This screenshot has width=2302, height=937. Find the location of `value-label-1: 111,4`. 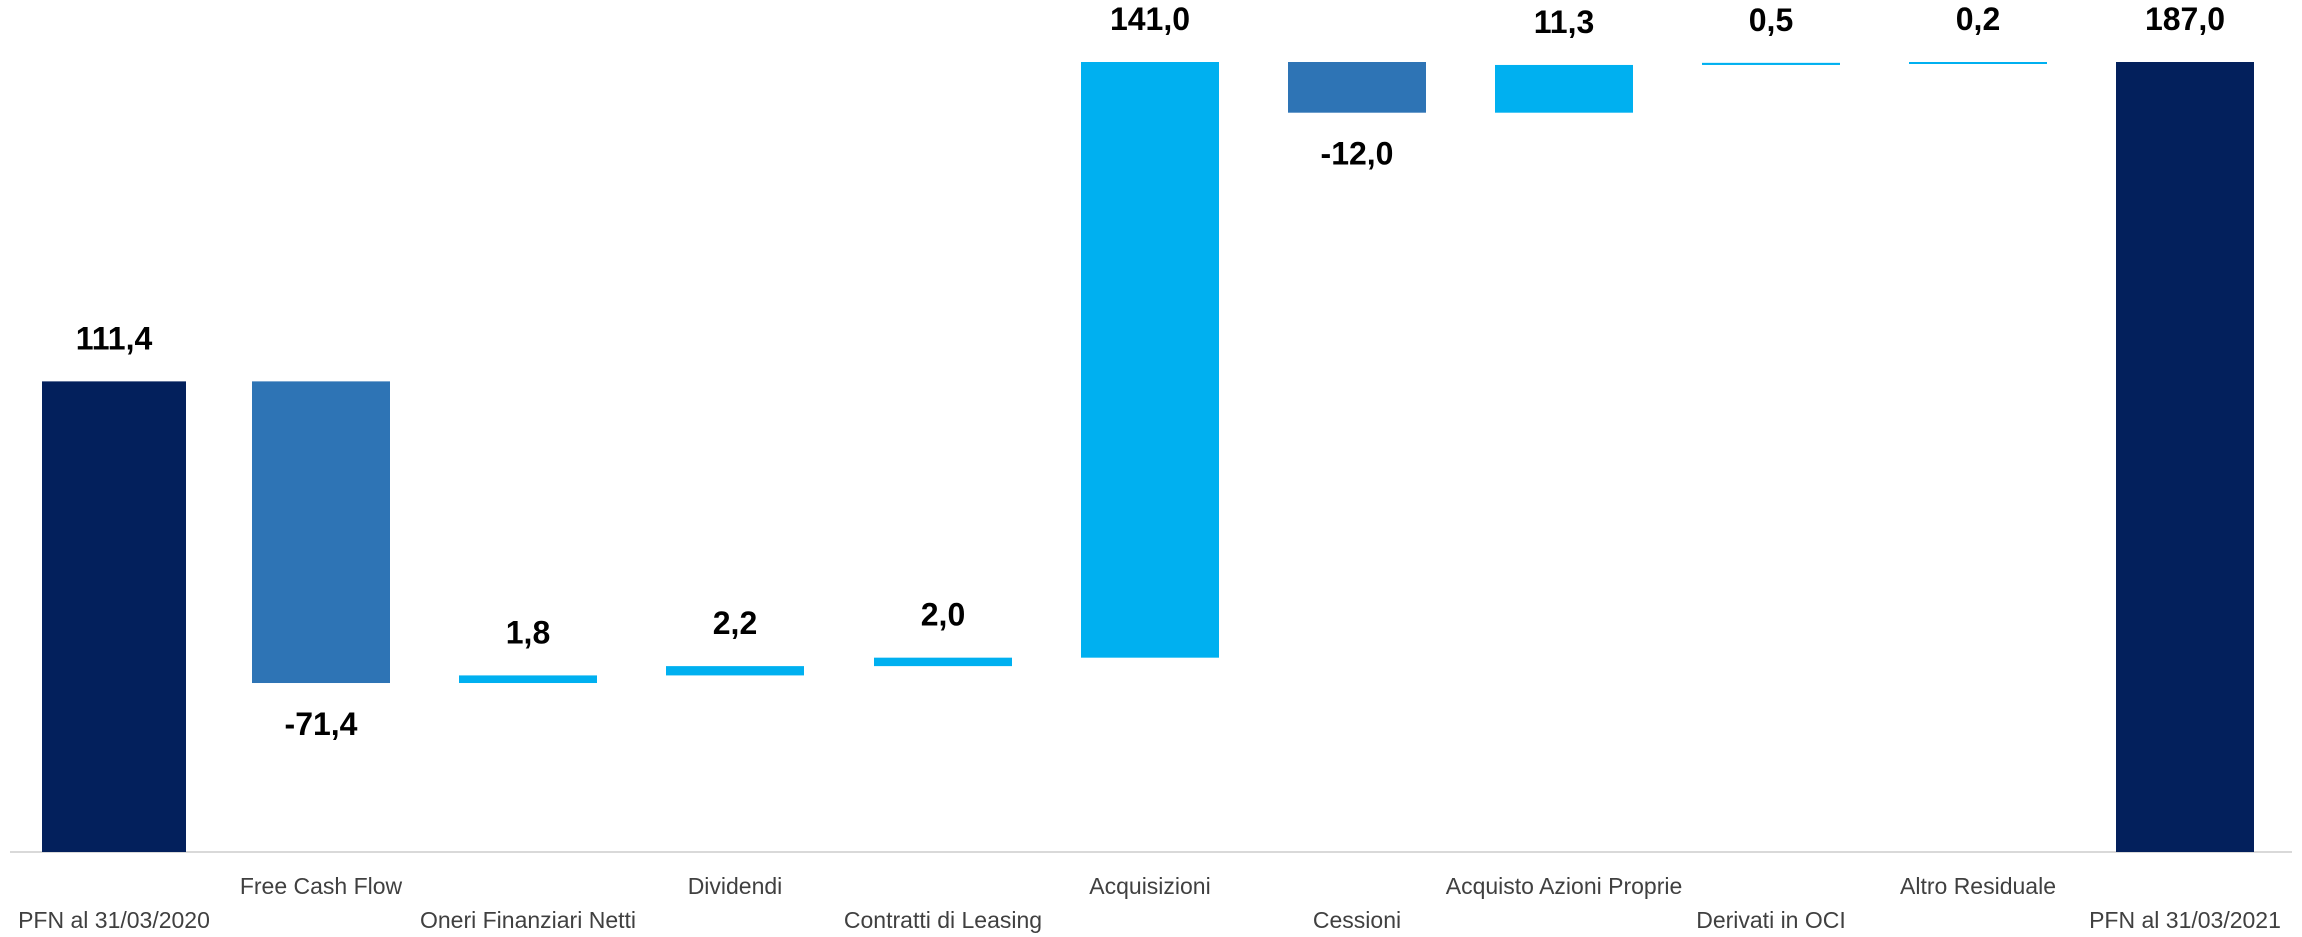

value-label-1: 111,4 is located at coordinates (114, 338).